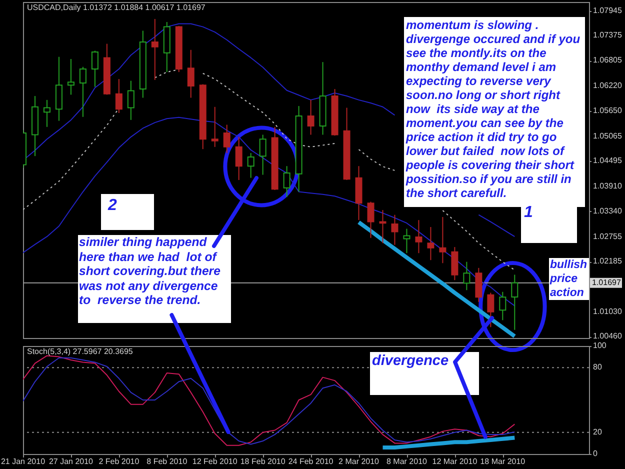  What do you see at coordinates (597, 367) in the screenshot?
I see `y-tick-label: 80` at bounding box center [597, 367].